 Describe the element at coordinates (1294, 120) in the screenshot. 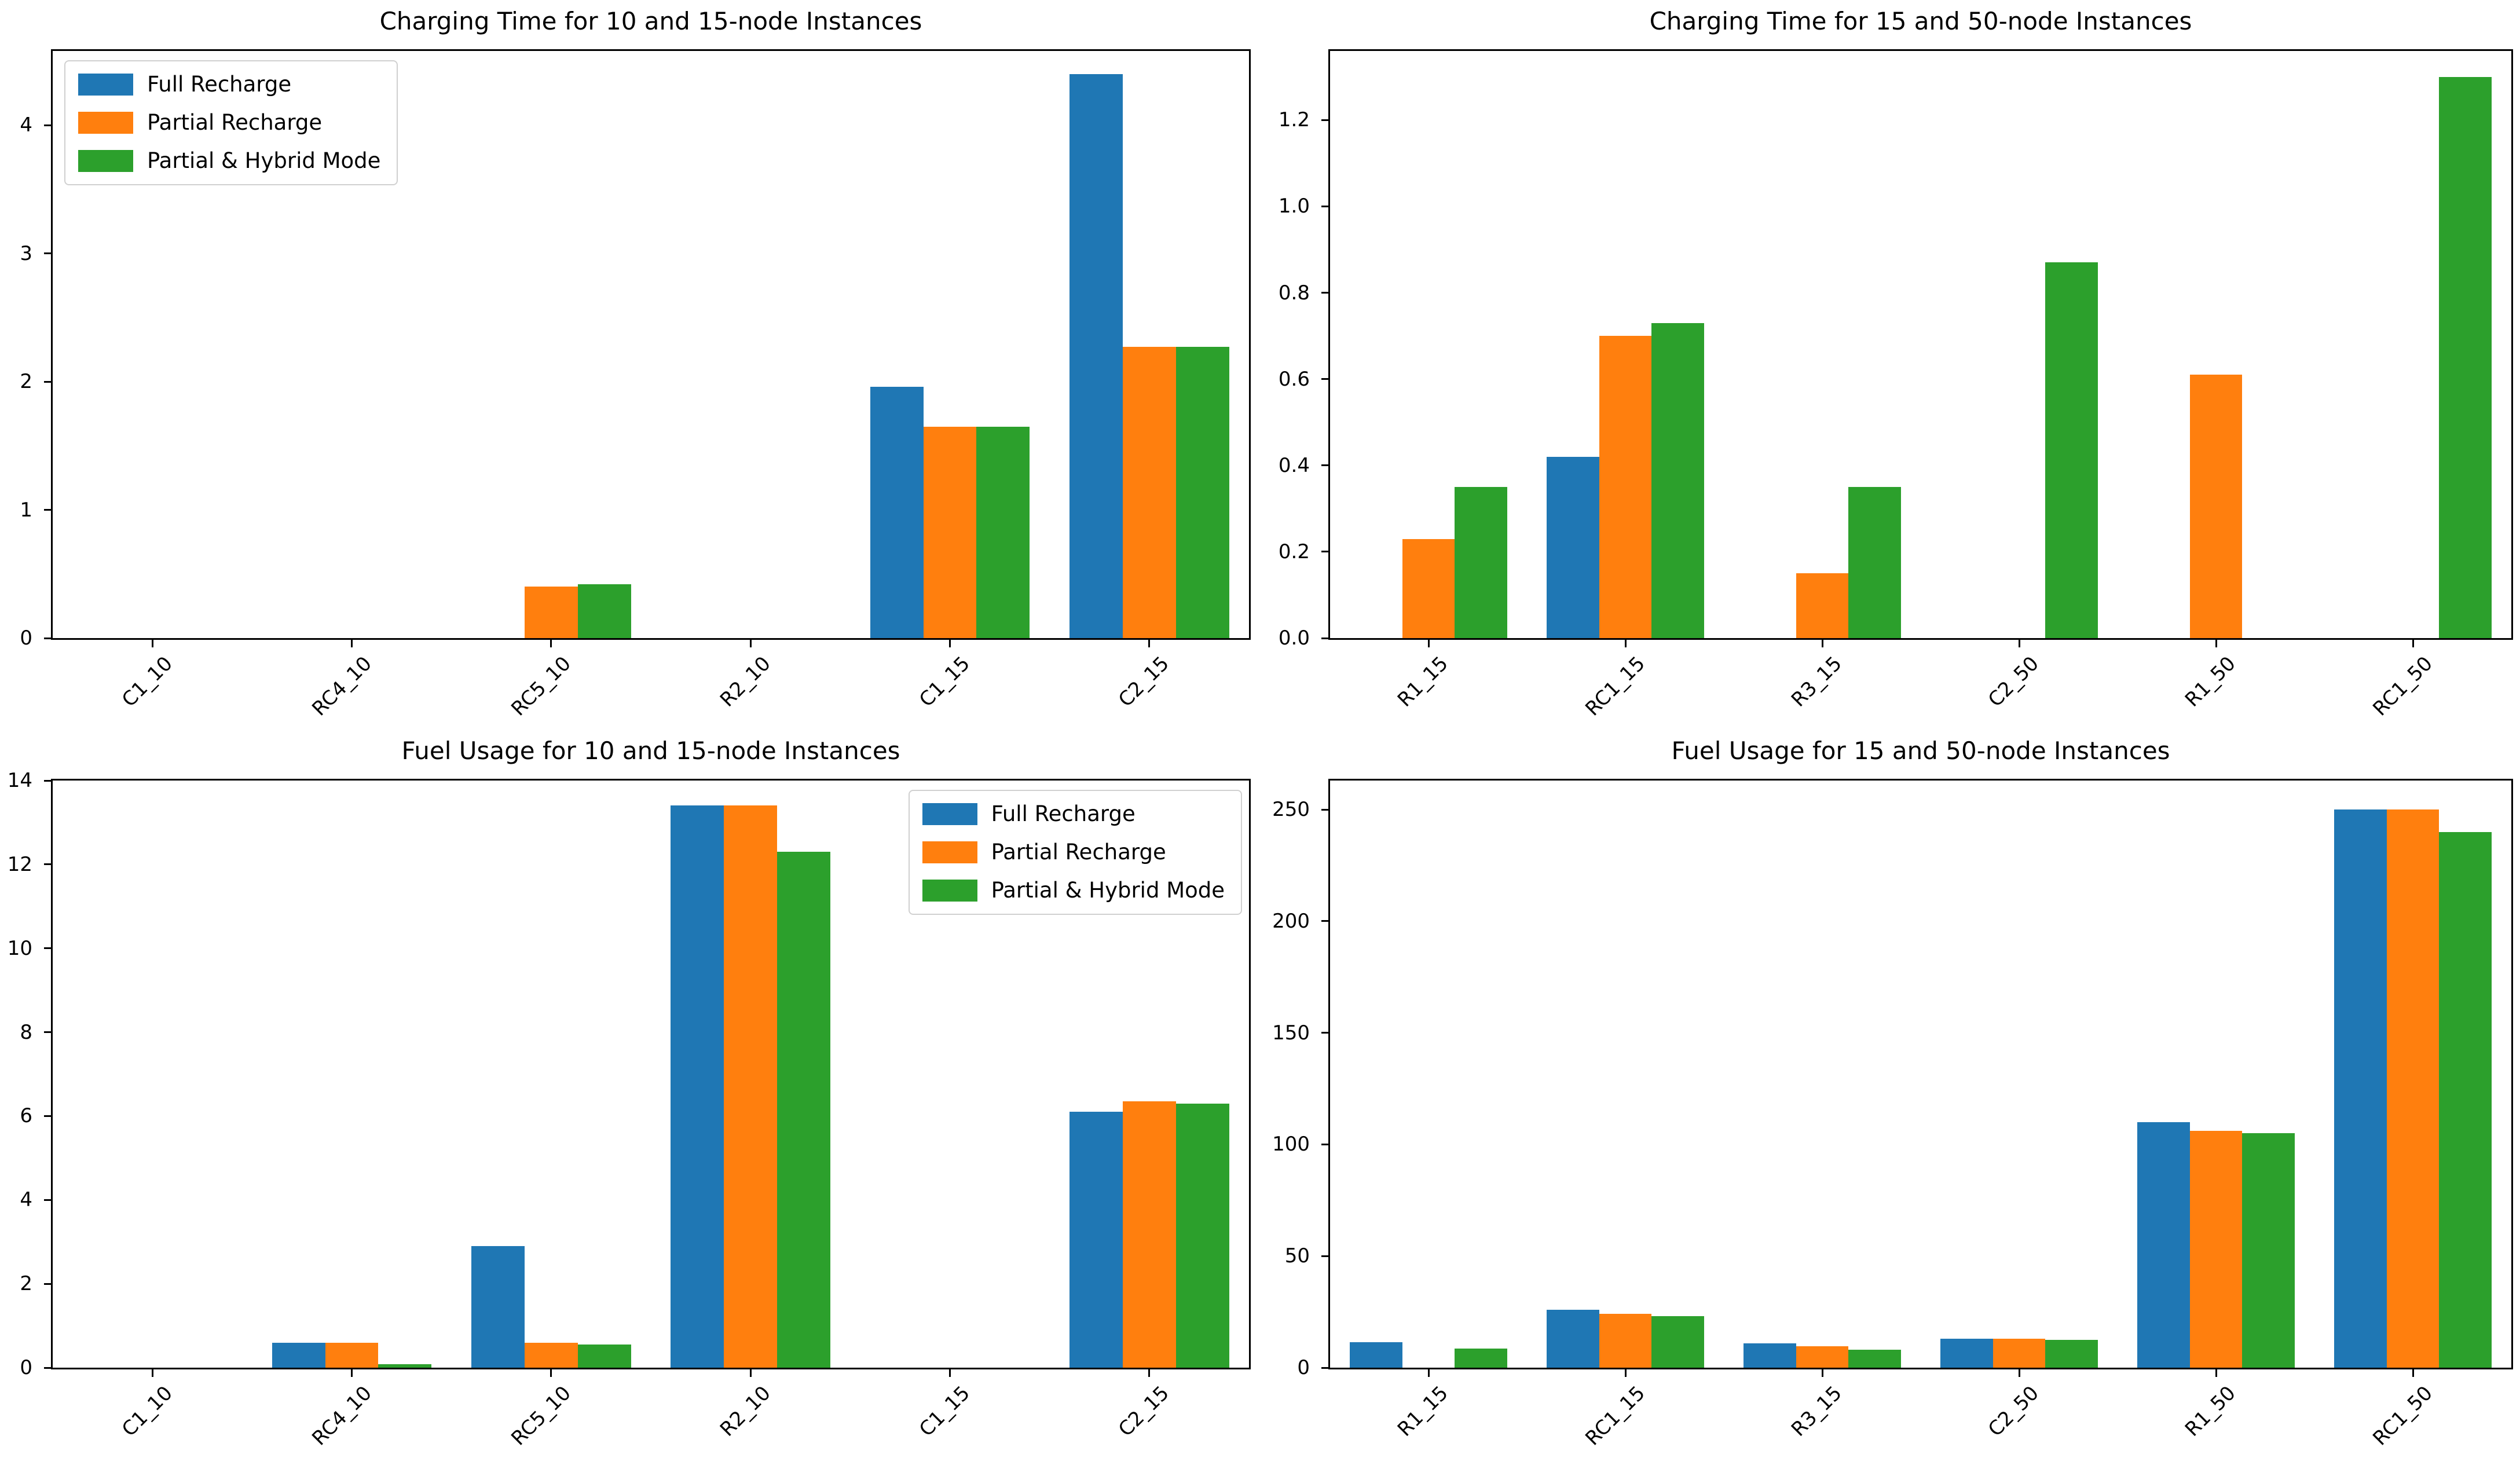

I see `y-tick-label: 1.2` at that location.